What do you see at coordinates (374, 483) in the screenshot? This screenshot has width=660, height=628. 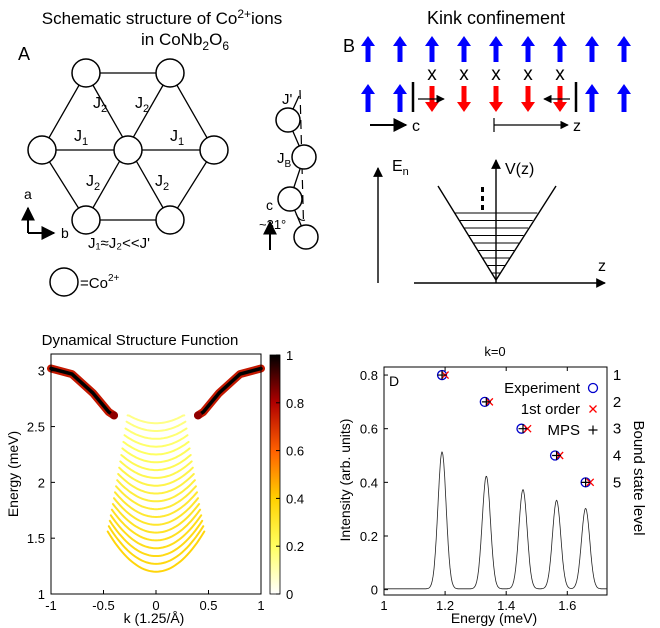 I see `plot-d-y-ticks: 0 0.2 0.4 0.6 0.8` at bounding box center [374, 483].